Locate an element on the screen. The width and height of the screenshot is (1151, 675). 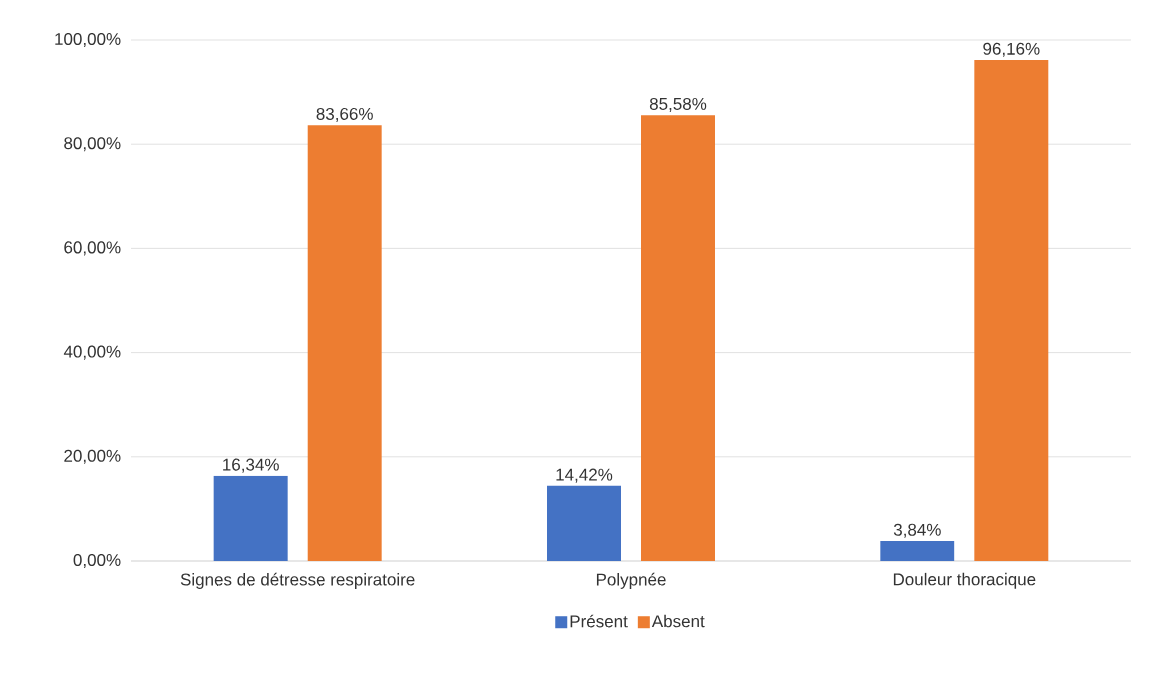
data-label: 85,58% is located at coordinates (678, 104).